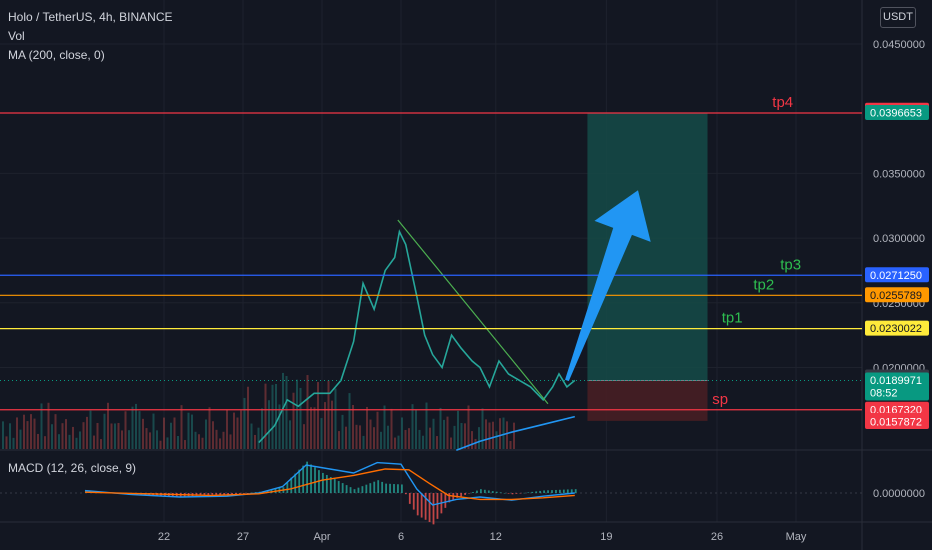 This screenshot has height=550, width=932. What do you see at coordinates (431, 493) in the screenshot?
I see `macd-pane` at bounding box center [431, 493].